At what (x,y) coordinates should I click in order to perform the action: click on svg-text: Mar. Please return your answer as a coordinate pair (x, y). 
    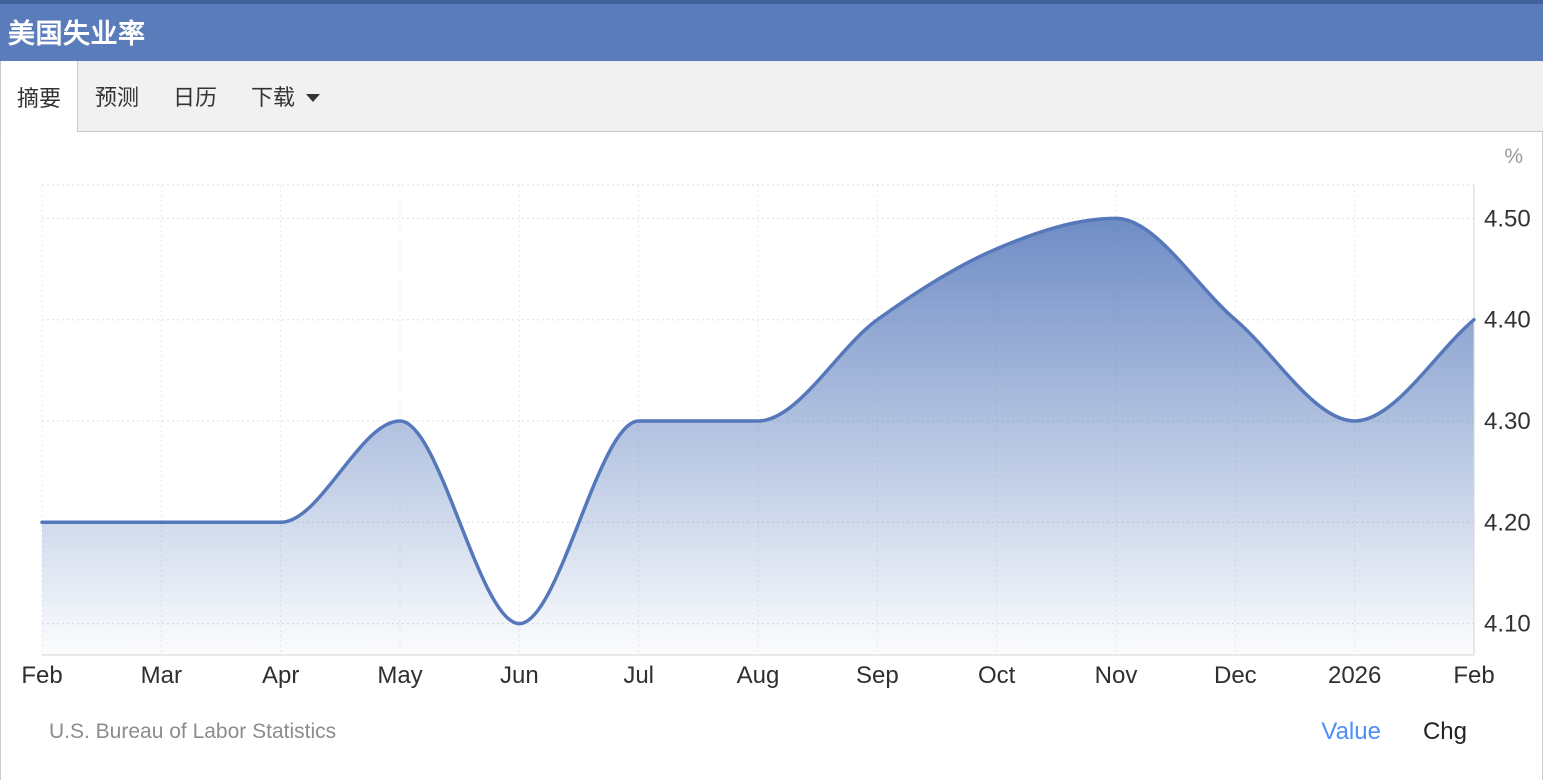
    Looking at the image, I should click on (161, 675).